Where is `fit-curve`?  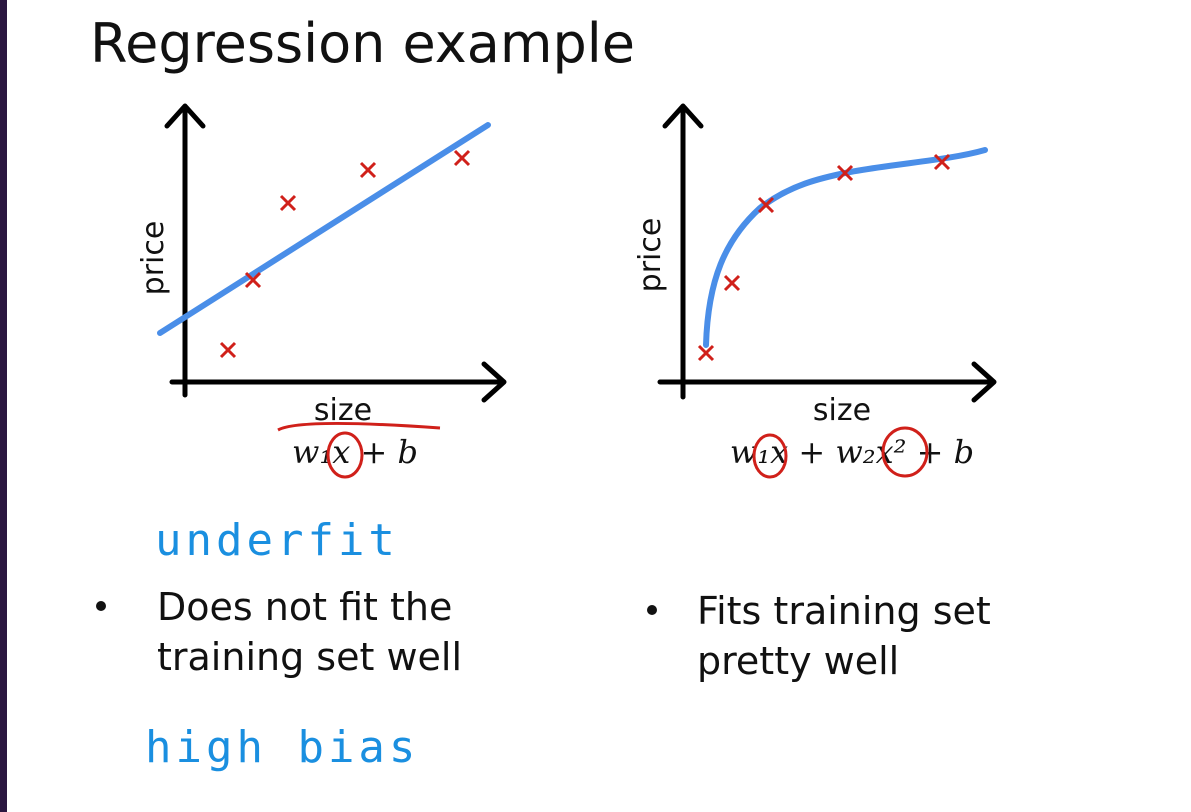 fit-curve is located at coordinates (845, 247).